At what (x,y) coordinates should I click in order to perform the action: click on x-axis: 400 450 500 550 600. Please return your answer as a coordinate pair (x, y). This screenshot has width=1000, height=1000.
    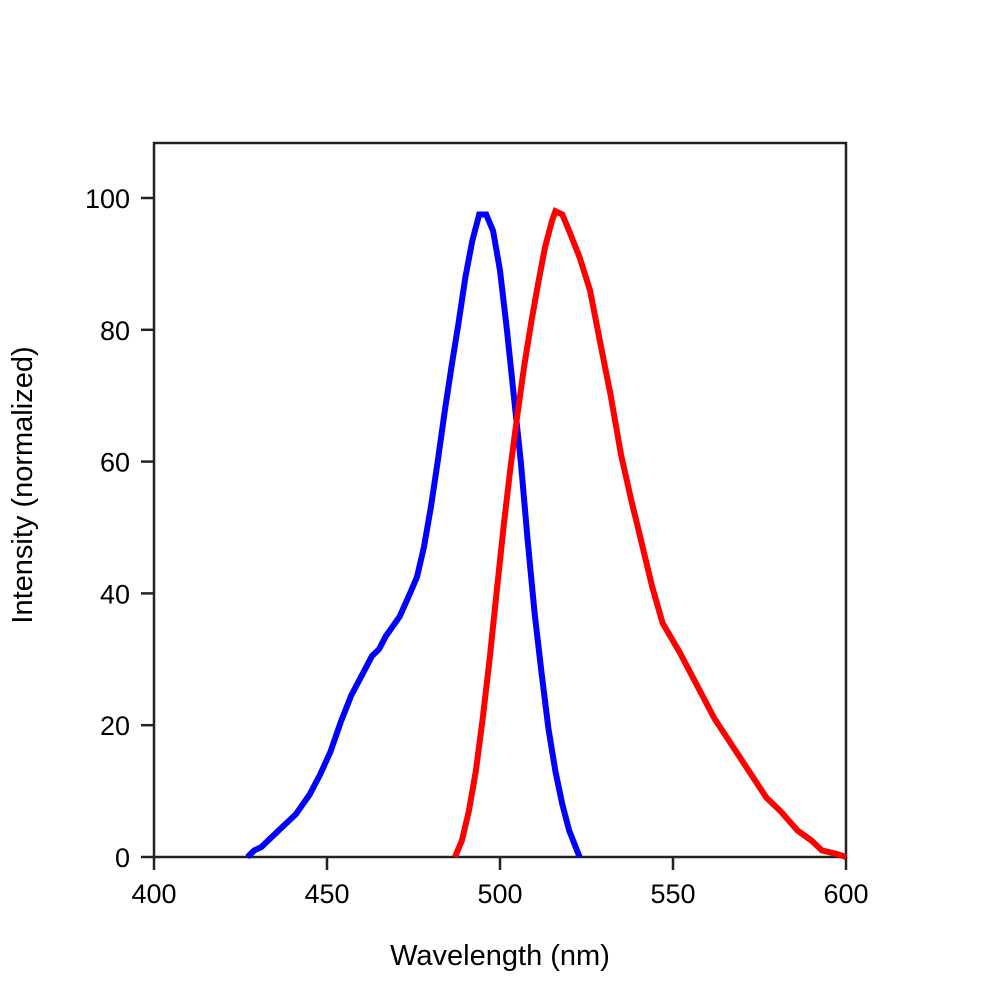
    Looking at the image, I should click on (500, 883).